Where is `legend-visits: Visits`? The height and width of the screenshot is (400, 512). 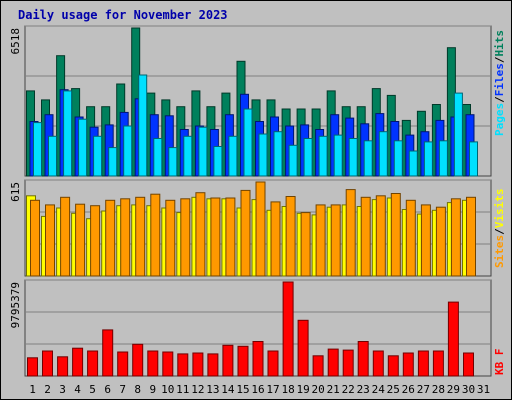 legend-visits: Visits is located at coordinates (499, 209).